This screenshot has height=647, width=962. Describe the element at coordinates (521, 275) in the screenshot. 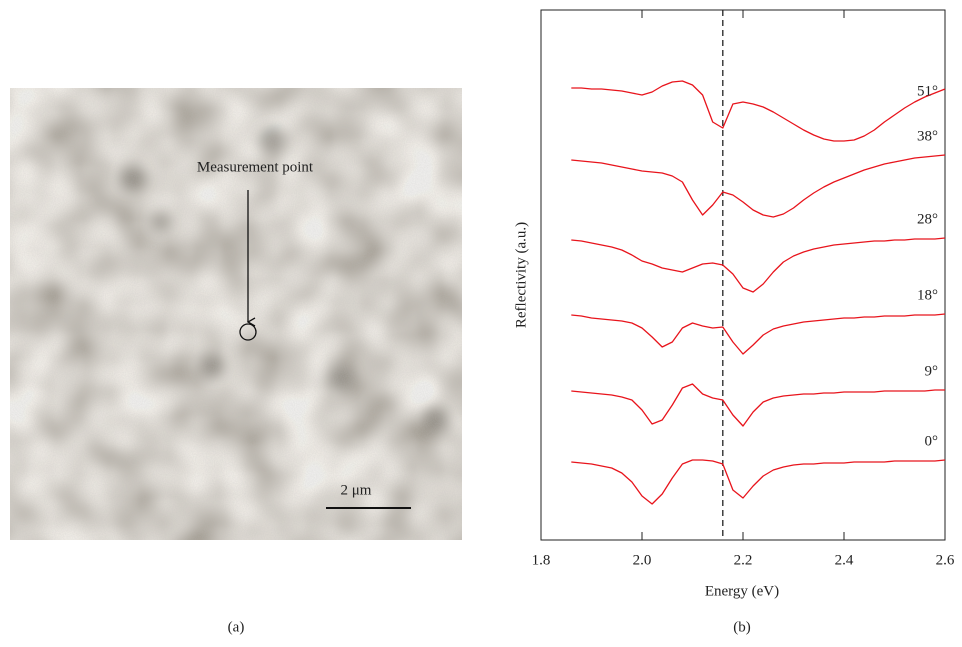

I see `y-axis-label: Reflectivity (a.u.)` at that location.